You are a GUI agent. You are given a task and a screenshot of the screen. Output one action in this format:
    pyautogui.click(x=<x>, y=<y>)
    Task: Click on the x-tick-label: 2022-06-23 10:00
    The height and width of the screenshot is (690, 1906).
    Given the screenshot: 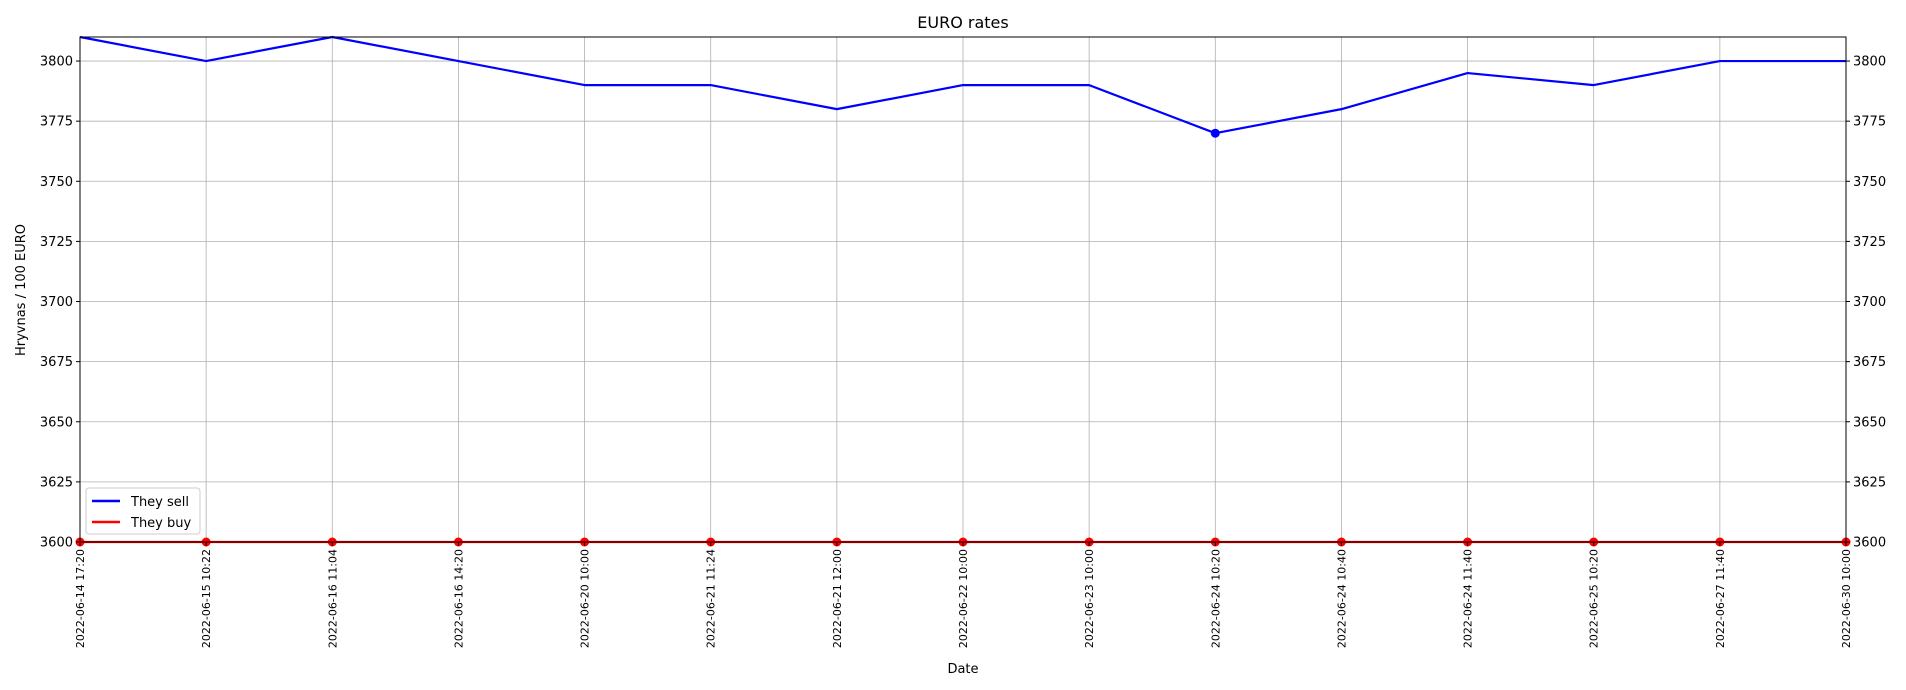 What is the action you would take?
    pyautogui.click(x=1089, y=598)
    